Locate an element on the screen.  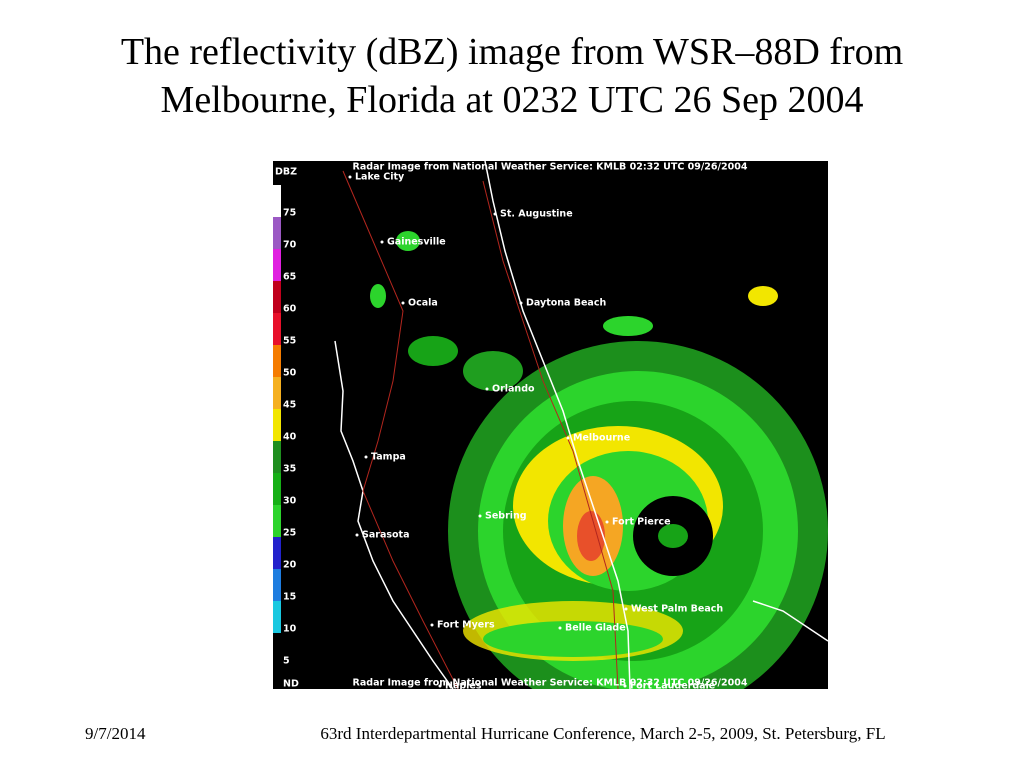
city-label: Ocala is located at coordinates (423, 303).